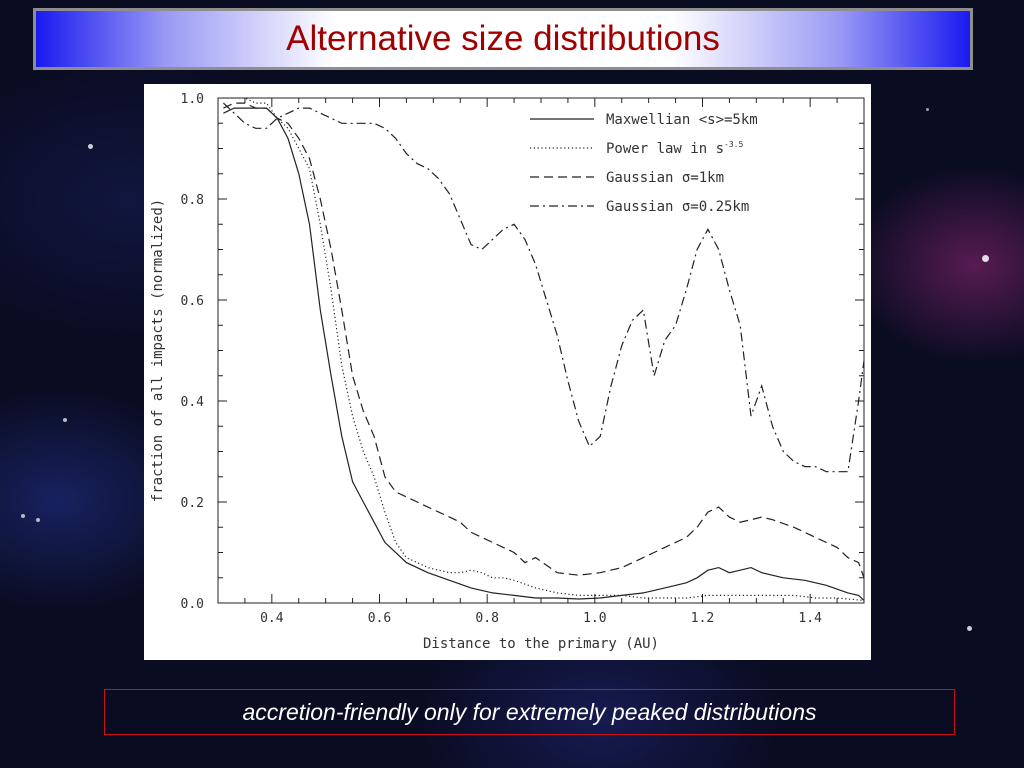  I want to click on x-tick-label: 1.4, so click(810, 618).